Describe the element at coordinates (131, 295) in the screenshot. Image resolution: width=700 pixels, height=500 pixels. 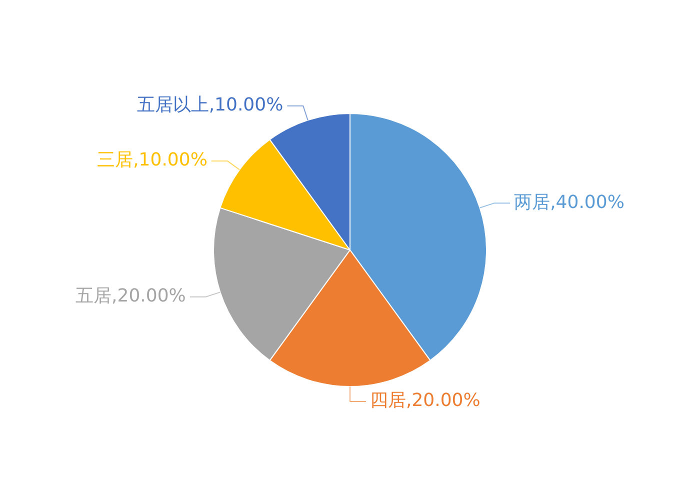
I see `slice-label: 五居,20.00%` at that location.